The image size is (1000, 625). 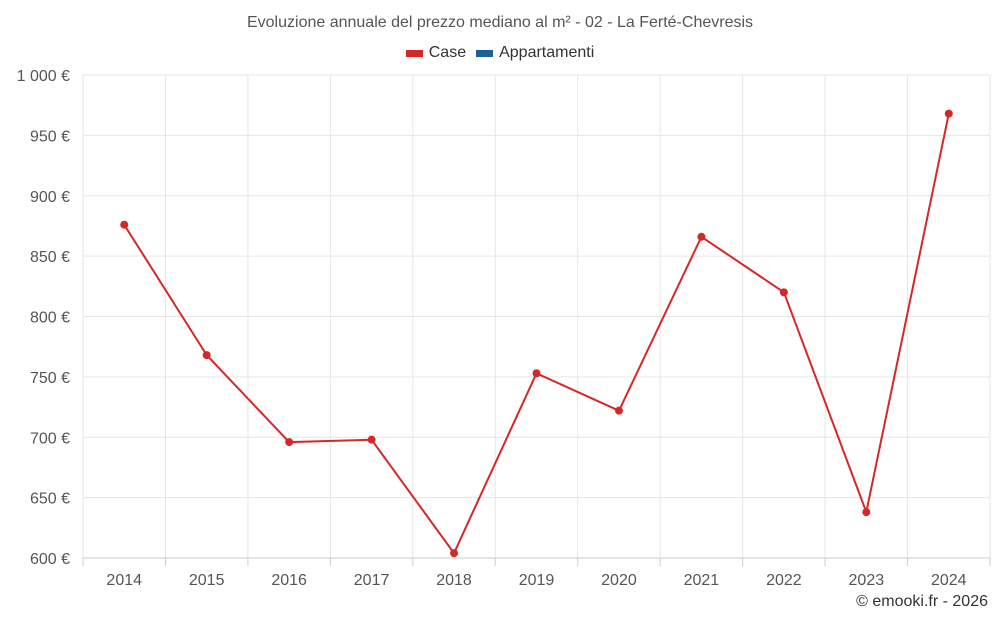 I want to click on y-tick-label: 700 €, so click(x=50, y=438).